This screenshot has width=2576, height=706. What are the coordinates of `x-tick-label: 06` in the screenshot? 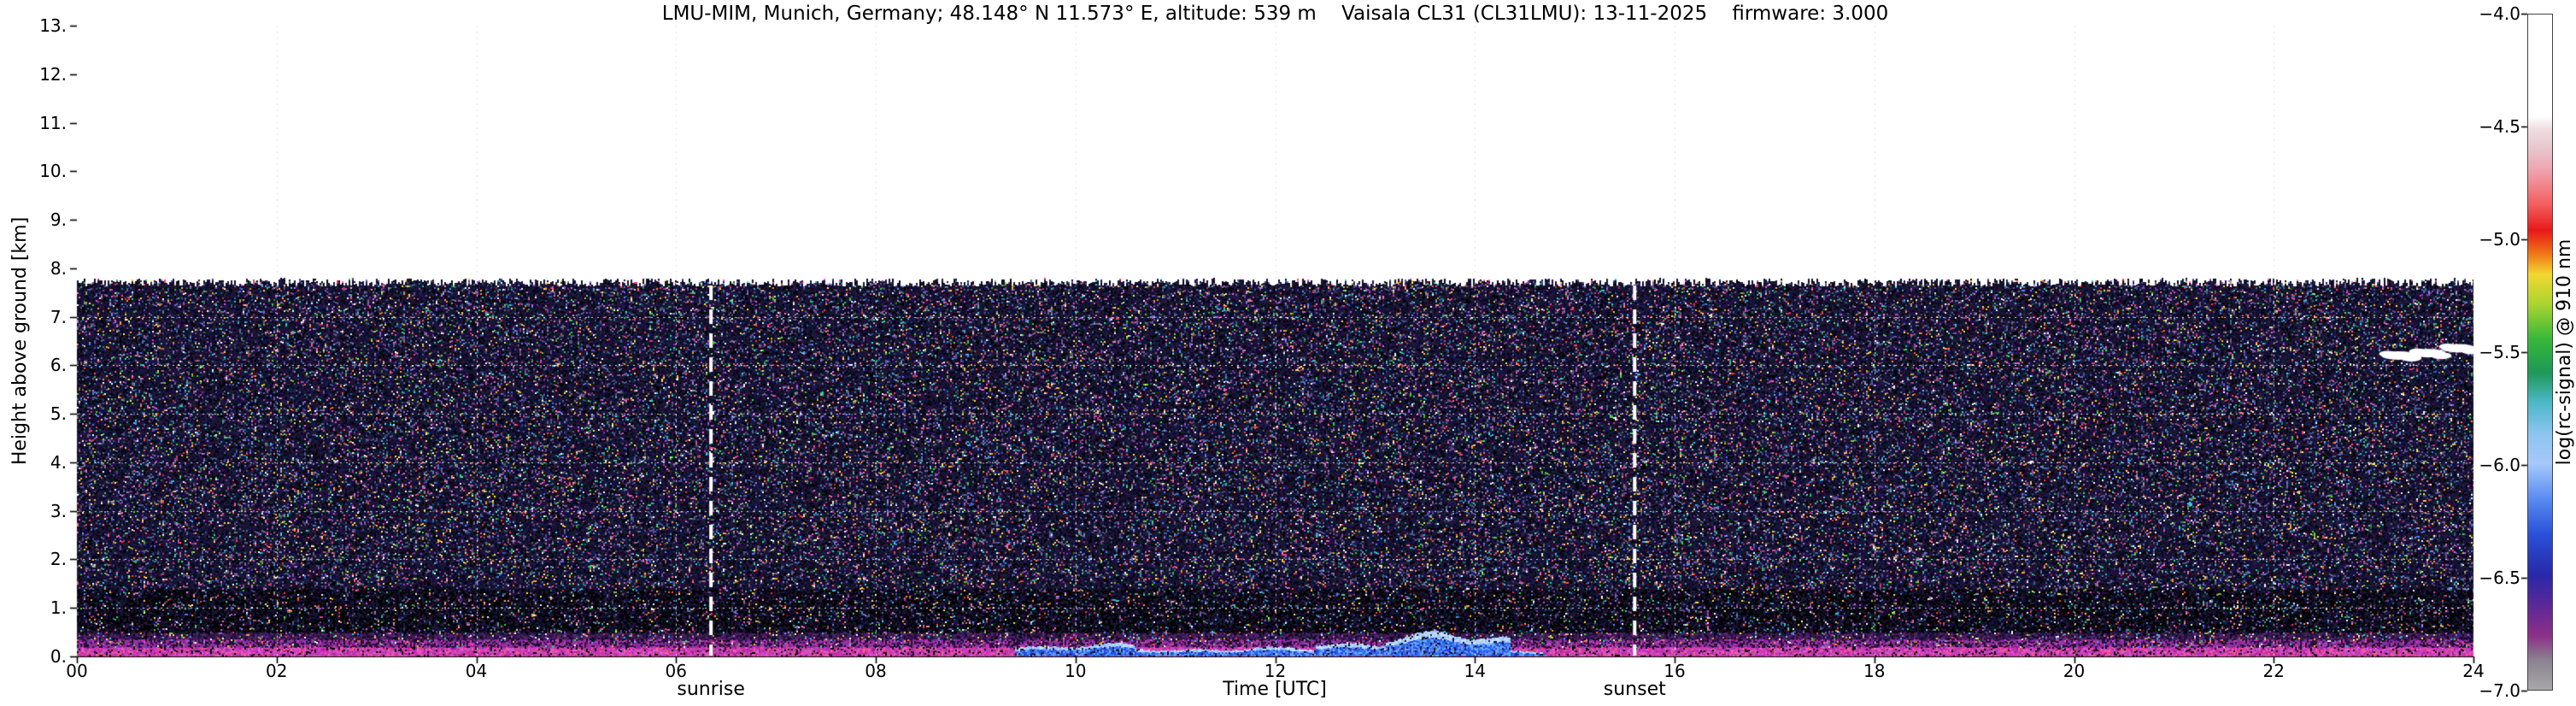 It's located at (676, 671).